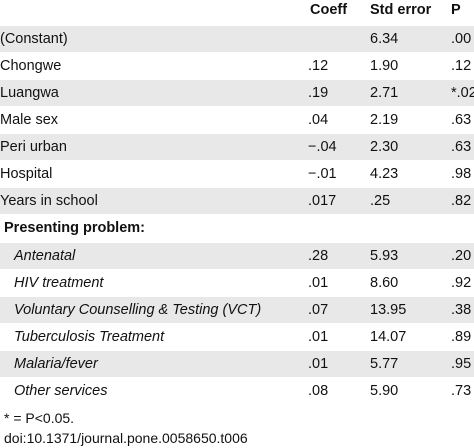 This screenshot has width=474, height=448. I want to click on table-row: Other services .08 5.90.73, so click(237, 390).